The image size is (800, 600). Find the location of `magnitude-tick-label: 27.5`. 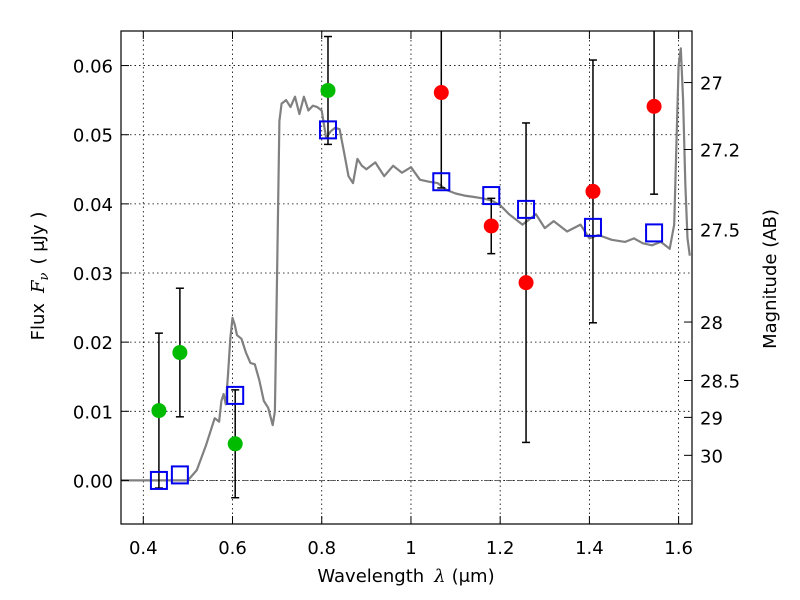

magnitude-tick-label: 27.5 is located at coordinates (720, 230).